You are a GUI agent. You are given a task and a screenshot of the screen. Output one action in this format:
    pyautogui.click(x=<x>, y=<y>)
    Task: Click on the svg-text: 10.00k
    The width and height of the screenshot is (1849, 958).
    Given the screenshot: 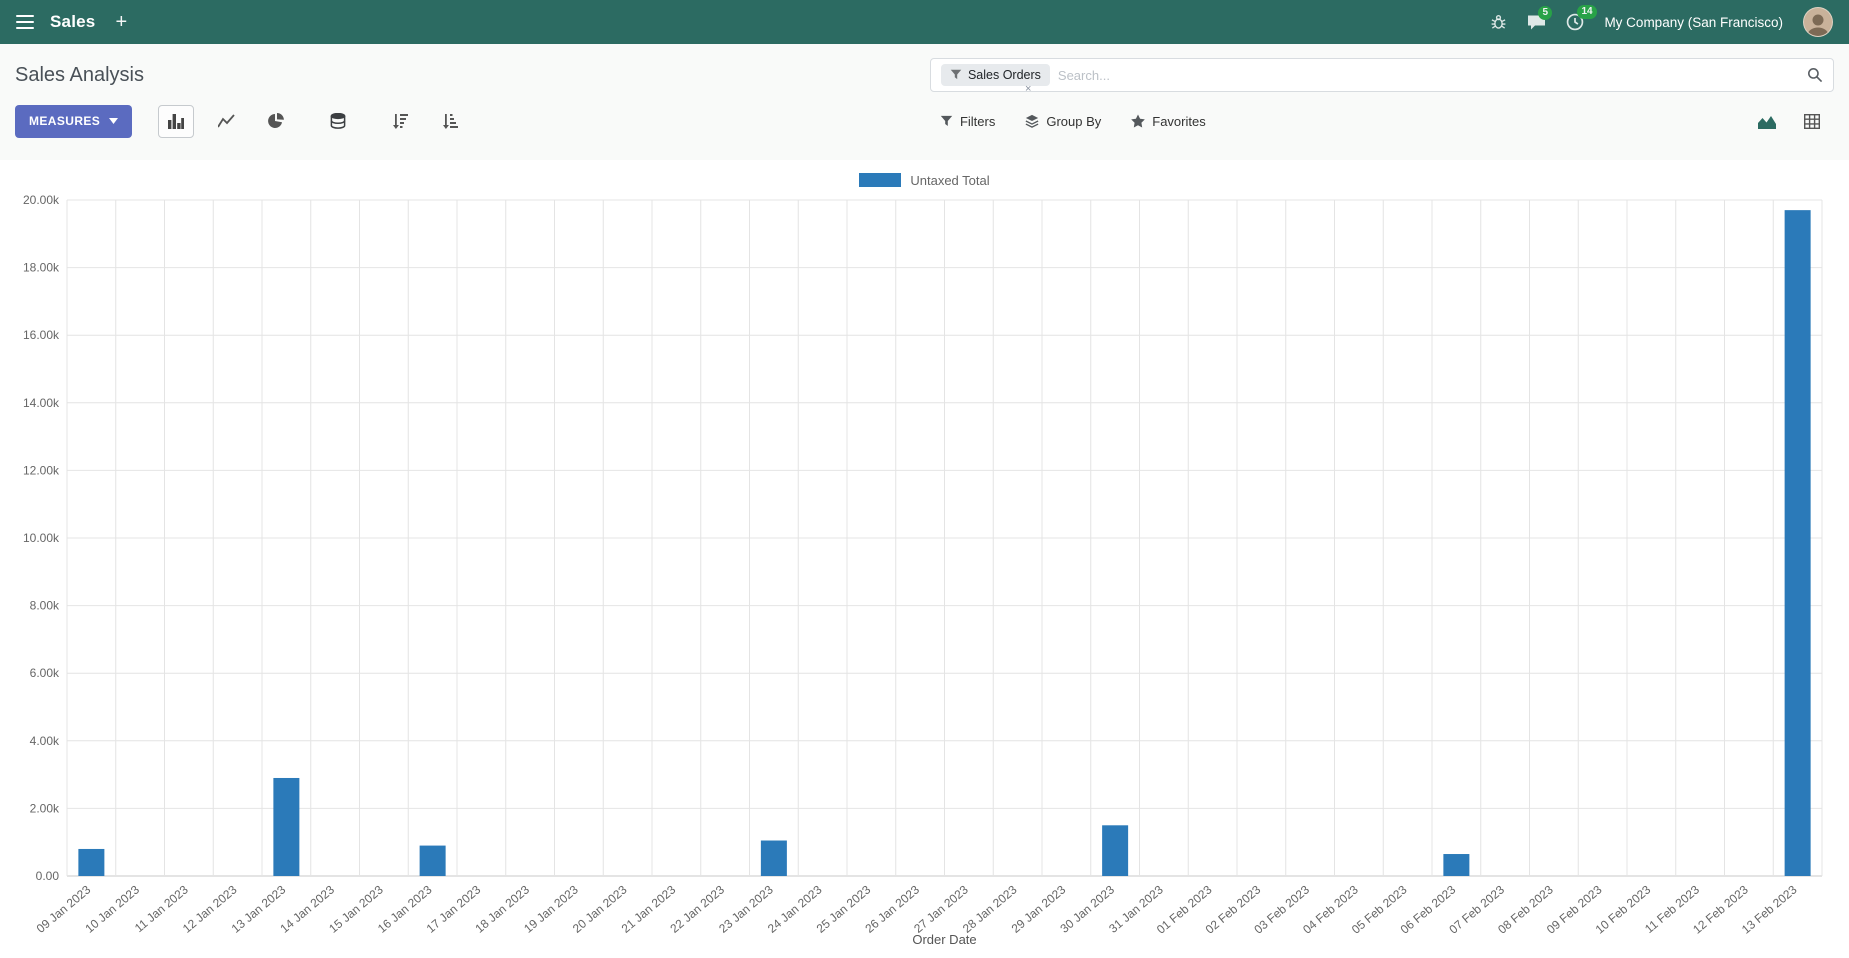 What is the action you would take?
    pyautogui.click(x=41, y=538)
    